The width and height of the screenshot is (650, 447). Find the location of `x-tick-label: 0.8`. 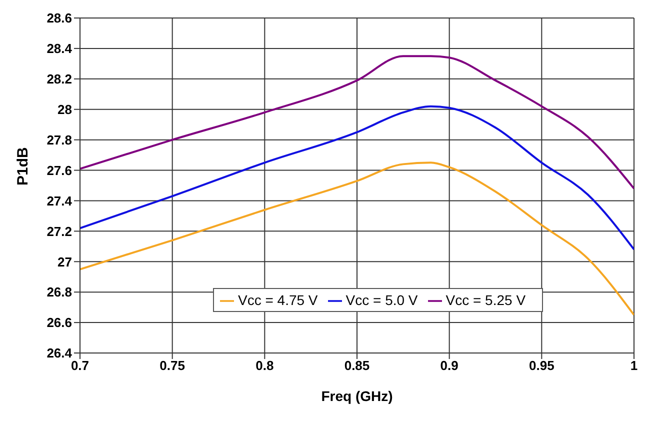

x-tick-label: 0.8 is located at coordinates (265, 366).